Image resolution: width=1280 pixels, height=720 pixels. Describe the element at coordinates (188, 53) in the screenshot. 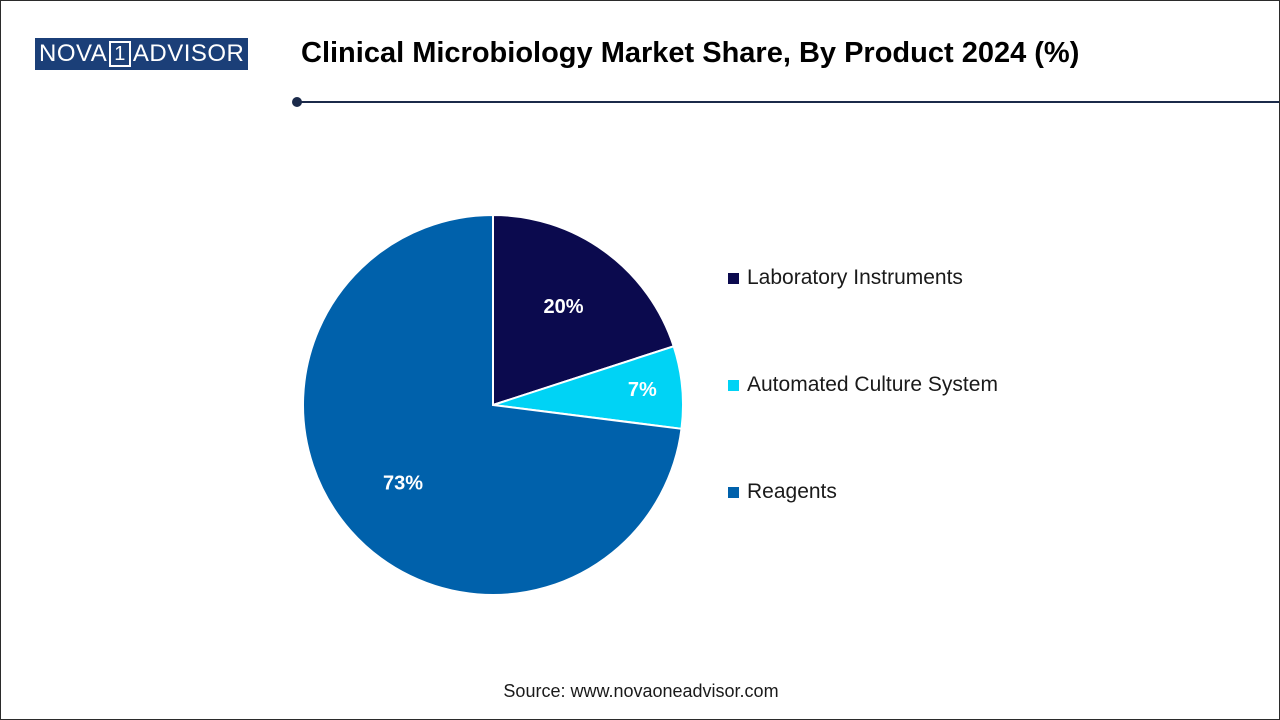

I see `logo-text-advisor: ADVISOR` at that location.